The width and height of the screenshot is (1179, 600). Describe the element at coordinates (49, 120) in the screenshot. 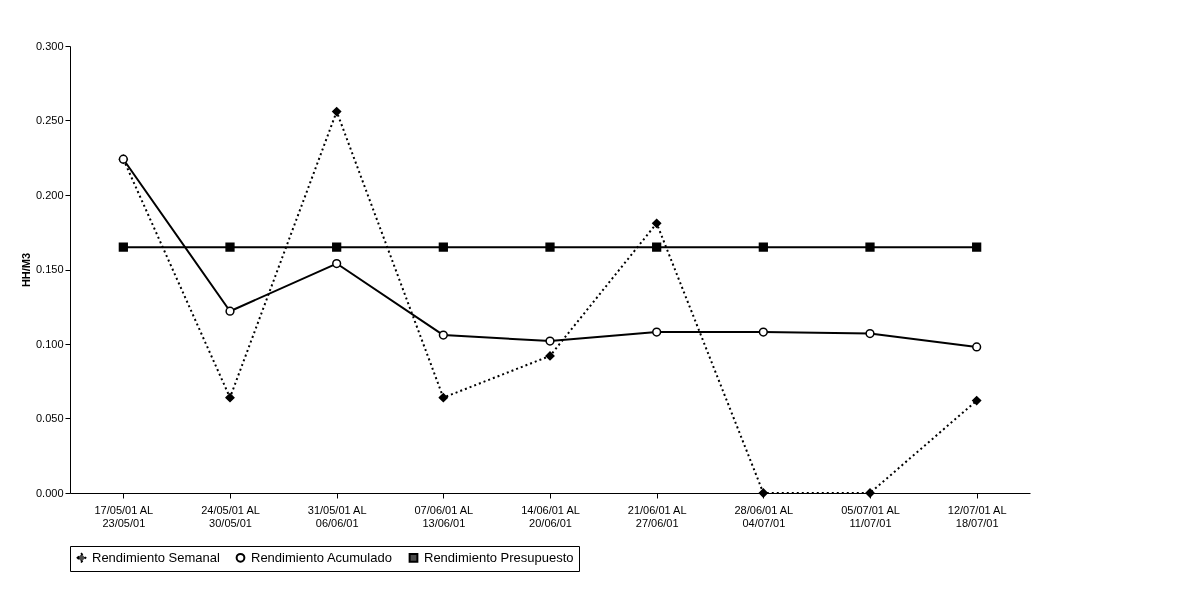

I see `y-tick-label: 0.250` at that location.